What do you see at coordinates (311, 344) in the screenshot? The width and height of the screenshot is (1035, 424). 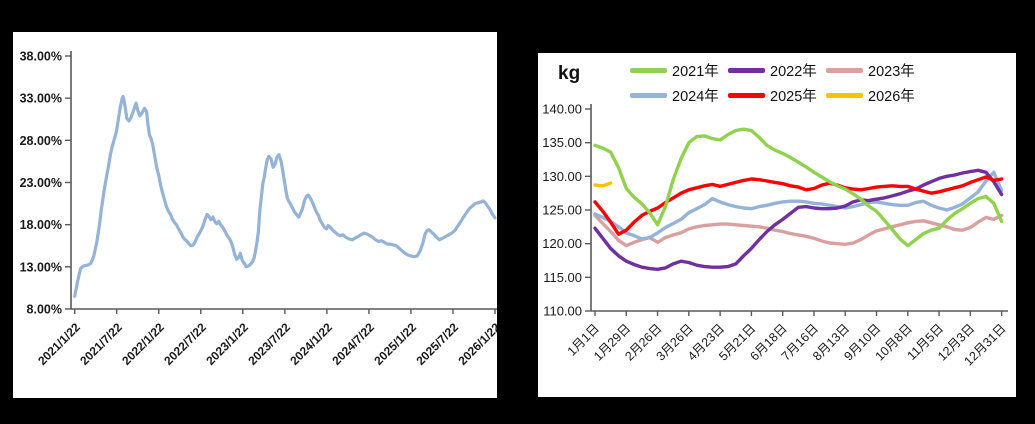 I see `left-x-tick-label: 2024/1/22` at bounding box center [311, 344].